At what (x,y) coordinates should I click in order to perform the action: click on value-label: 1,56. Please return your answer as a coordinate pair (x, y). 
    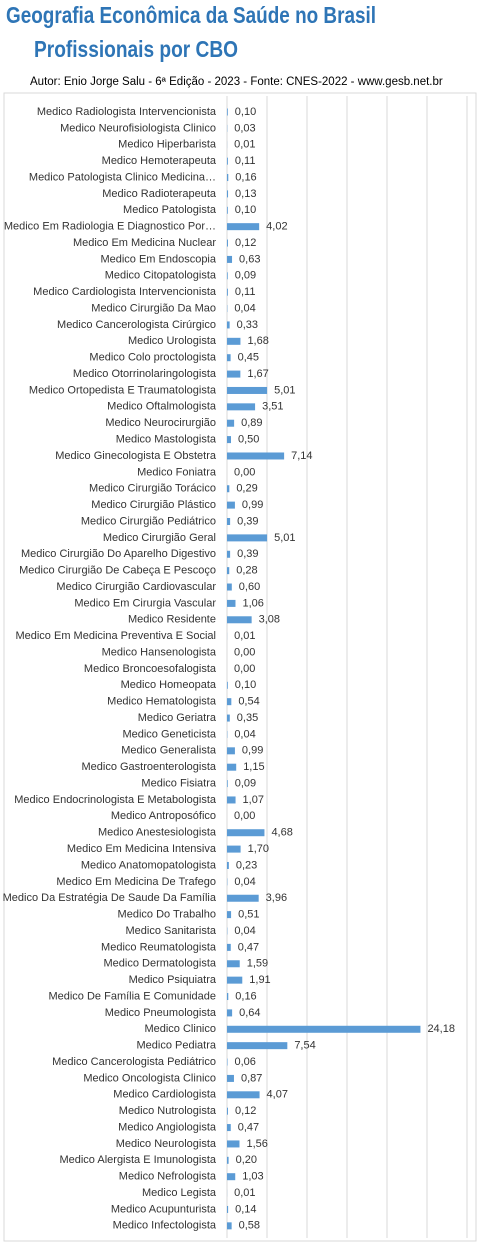
    Looking at the image, I should click on (256, 1144).